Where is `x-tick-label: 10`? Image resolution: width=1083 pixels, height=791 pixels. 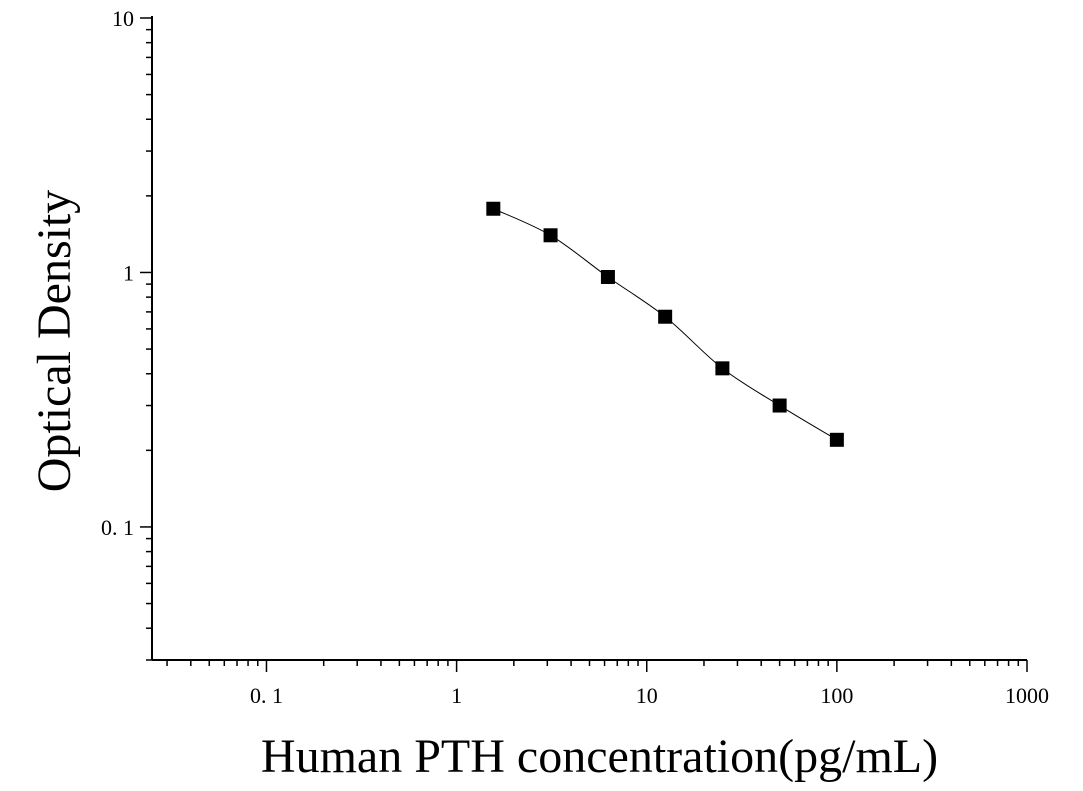 x-tick-label: 10 is located at coordinates (647, 695).